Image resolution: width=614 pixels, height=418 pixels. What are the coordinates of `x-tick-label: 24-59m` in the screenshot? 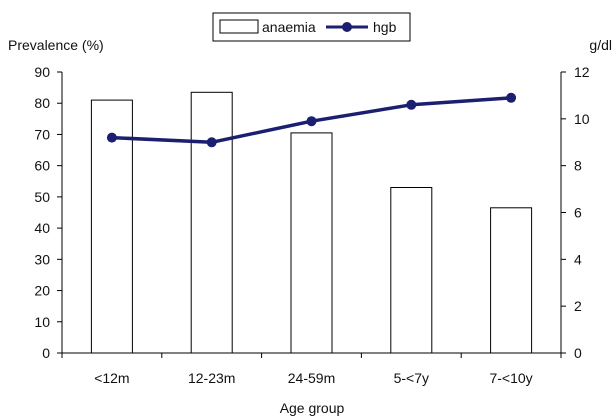 It's located at (311, 378).